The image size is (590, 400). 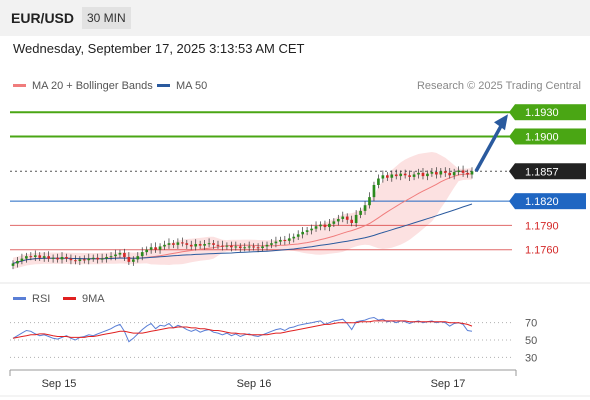 I want to click on legend-9ma-label: 9MA, so click(x=93, y=299).